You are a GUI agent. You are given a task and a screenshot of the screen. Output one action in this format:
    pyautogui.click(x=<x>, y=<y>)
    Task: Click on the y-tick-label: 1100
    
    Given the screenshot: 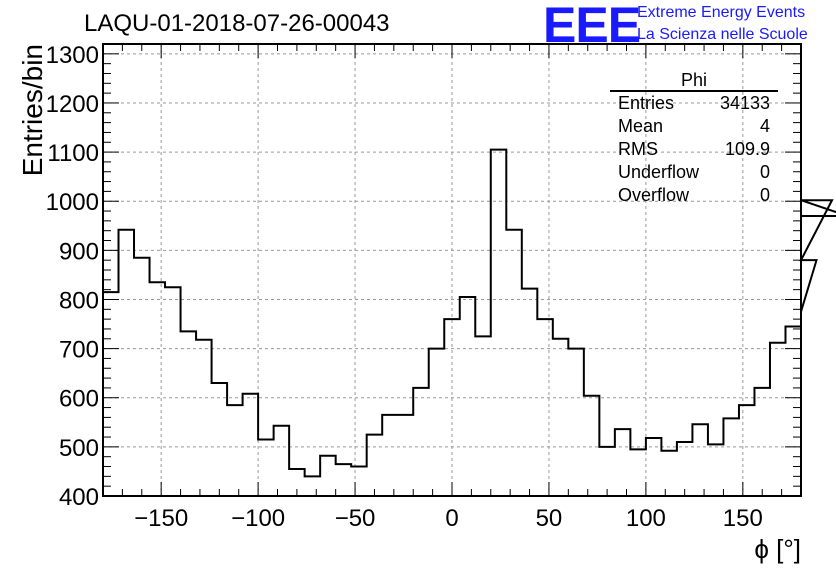 What is the action you would take?
    pyautogui.click(x=73, y=153)
    